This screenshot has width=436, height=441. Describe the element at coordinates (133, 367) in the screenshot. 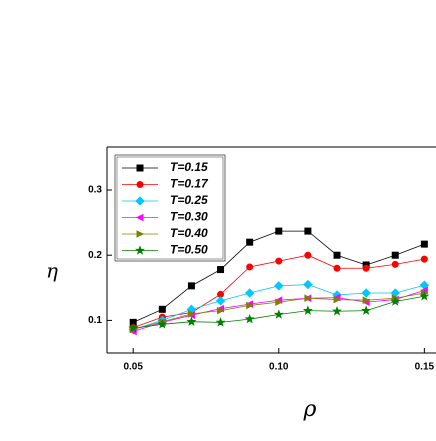

I see `x-tick-label: 0.05` at that location.